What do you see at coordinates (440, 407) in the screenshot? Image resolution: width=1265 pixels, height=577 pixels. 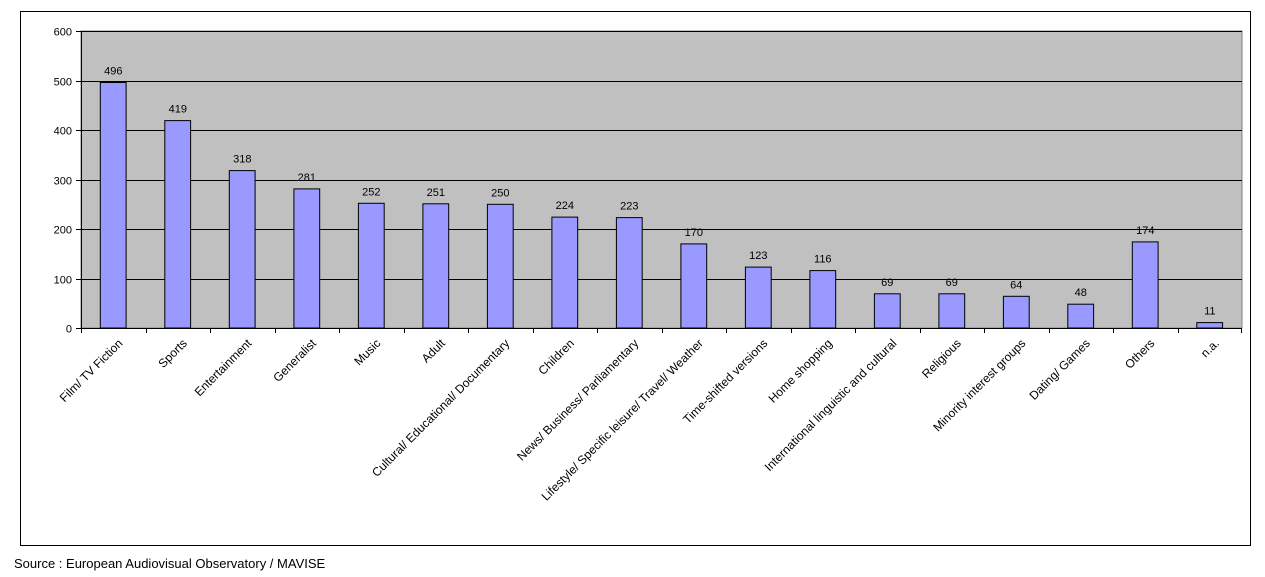 I see `x-category-label: Cultural/ Educational/ Documentary` at bounding box center [440, 407].